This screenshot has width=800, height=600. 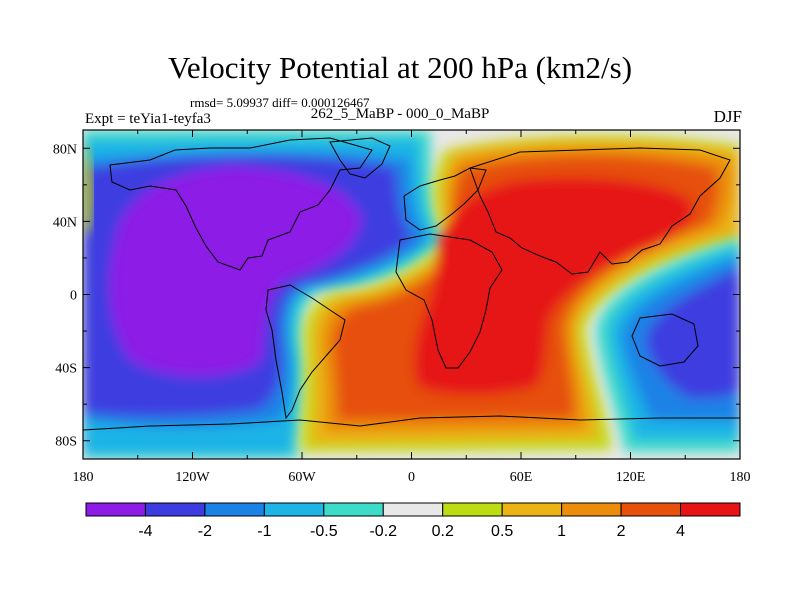 I want to click on colorbar-label: 4, so click(x=680, y=531).